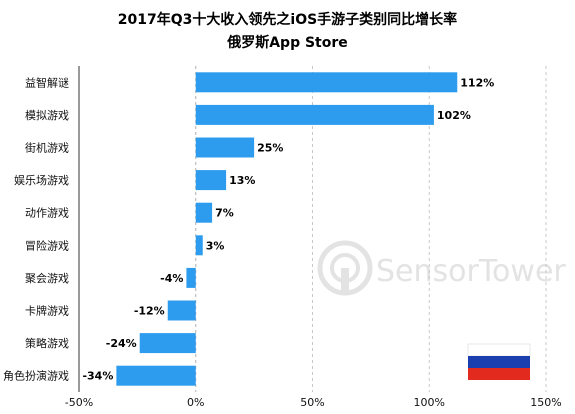 The width and height of the screenshot is (575, 414). I want to click on x-tick-label: 150%, so click(545, 402).